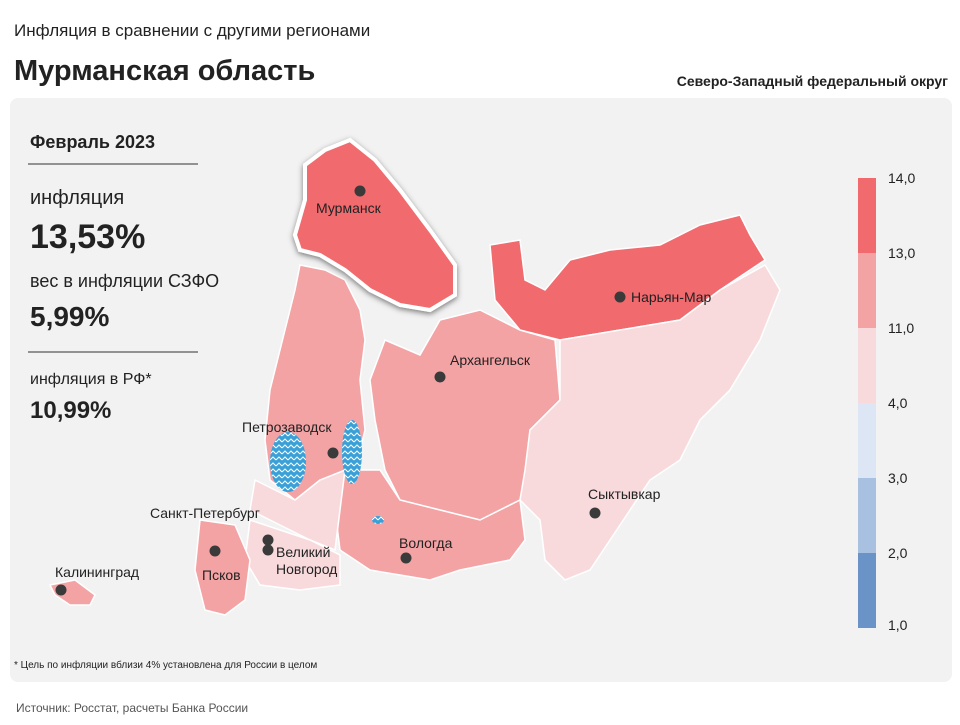 This screenshot has width=960, height=725. What do you see at coordinates (303, 552) in the screenshot?
I see `city-label-part: Великий` at bounding box center [303, 552].